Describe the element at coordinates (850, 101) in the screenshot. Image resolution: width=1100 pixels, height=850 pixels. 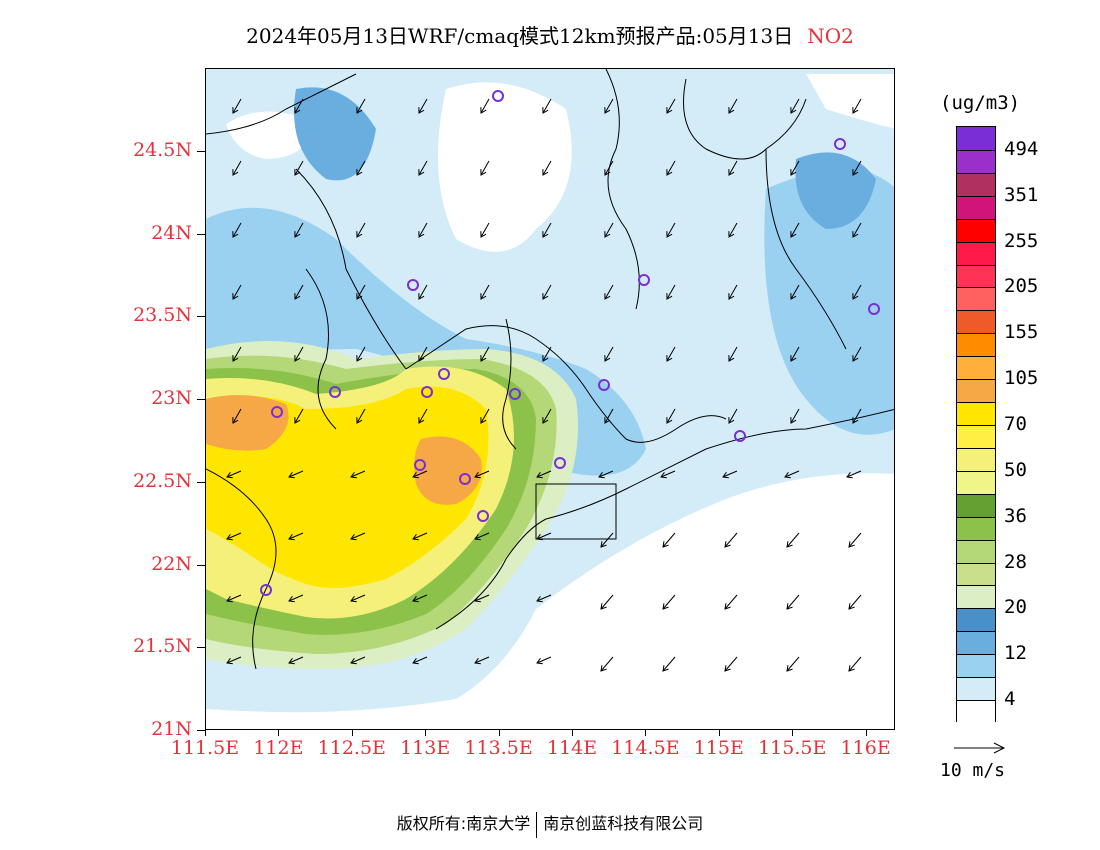
I see `clean-area-north-east` at that location.